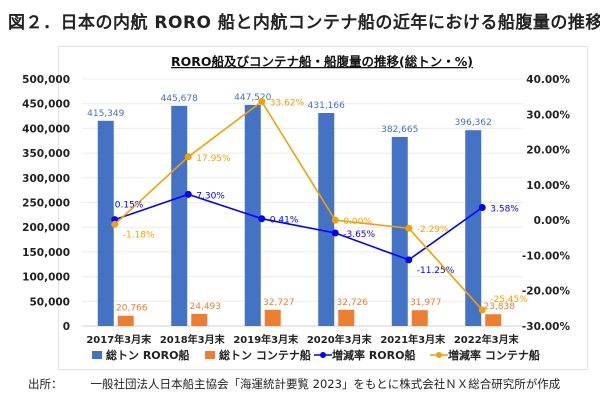  Describe the element at coordinates (45, 384) in the screenshot. I see `source-label: 出所：` at that location.